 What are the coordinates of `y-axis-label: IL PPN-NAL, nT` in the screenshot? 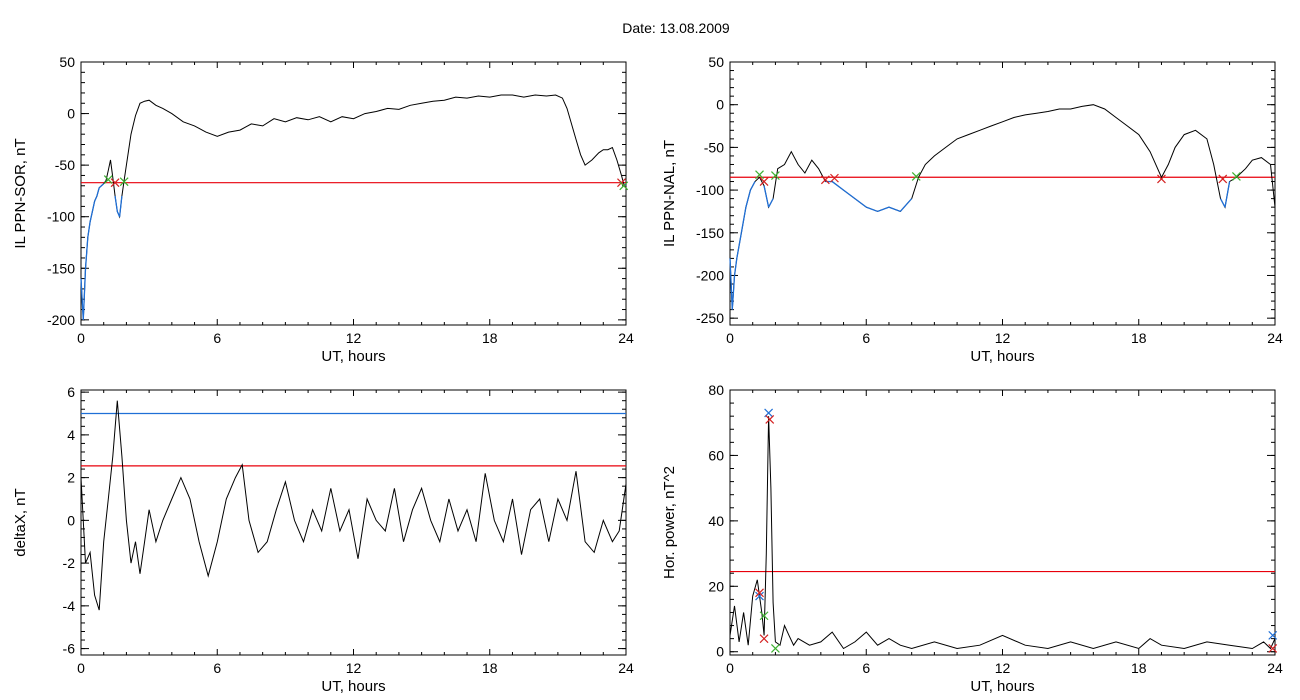 It's located at (669, 193).